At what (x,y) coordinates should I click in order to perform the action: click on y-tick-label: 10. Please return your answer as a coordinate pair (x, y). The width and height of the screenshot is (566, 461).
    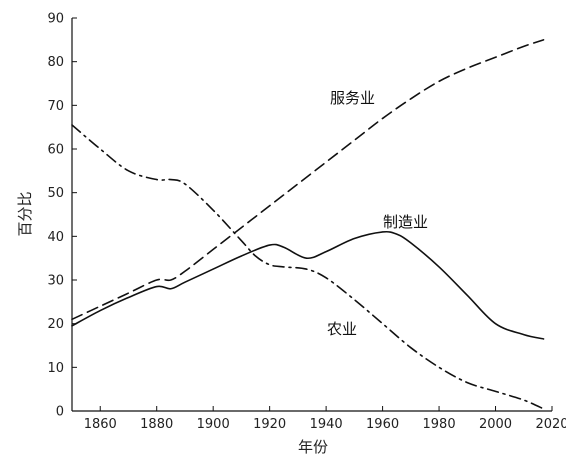
    Looking at the image, I should click on (55, 368).